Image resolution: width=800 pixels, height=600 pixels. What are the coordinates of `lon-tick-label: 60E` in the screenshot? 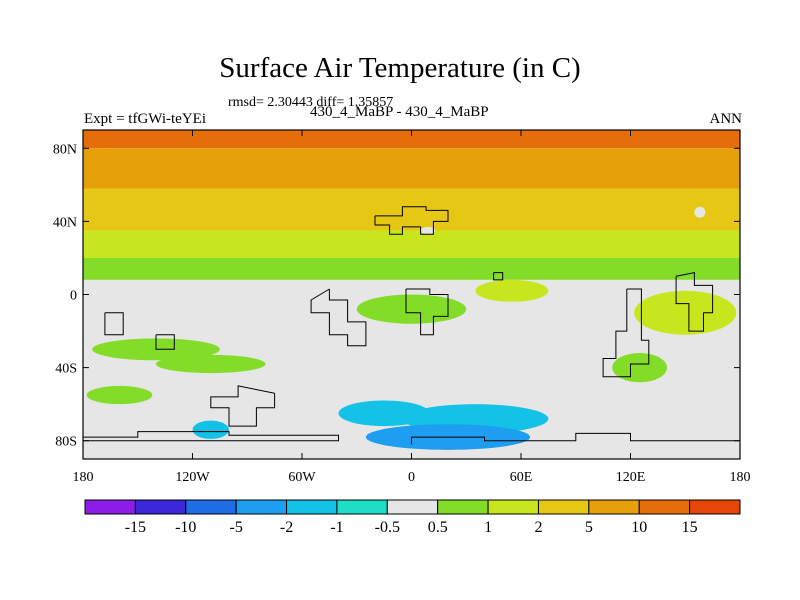 It's located at (521, 477).